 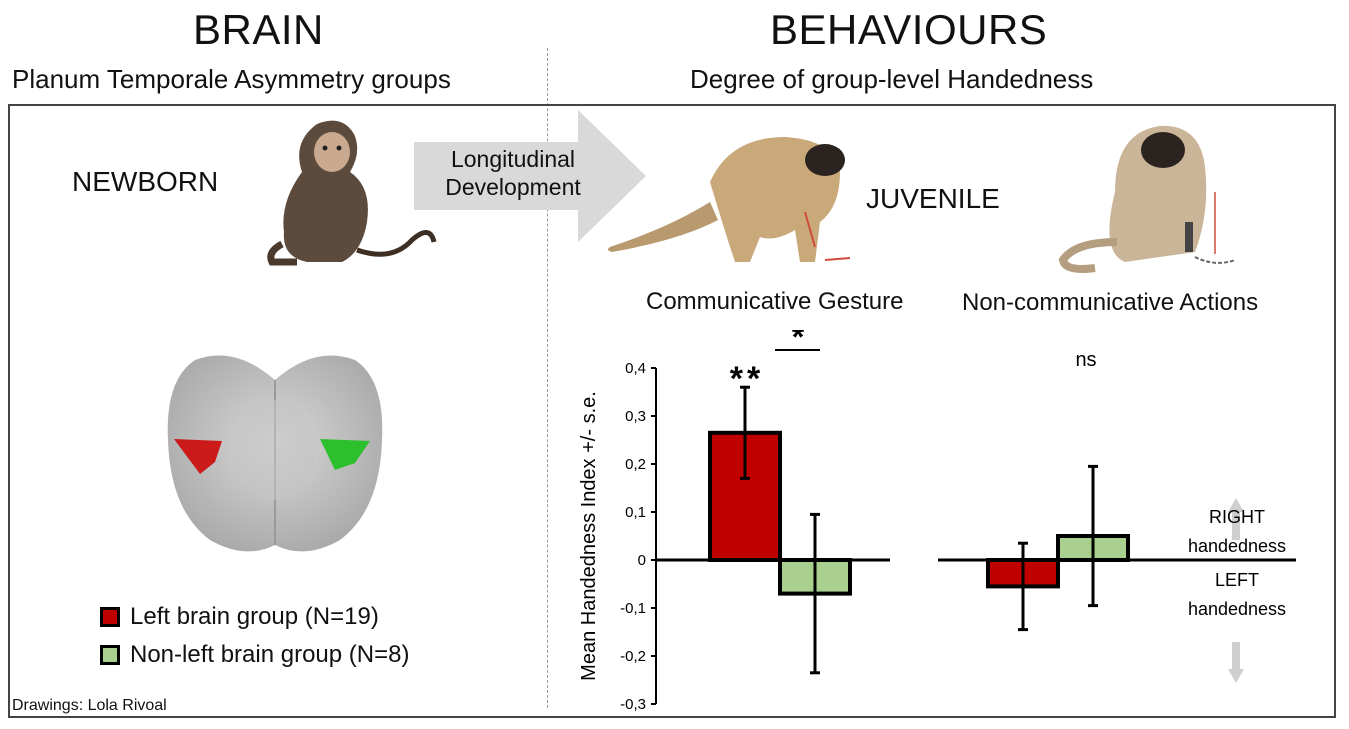 I want to click on legend-swatch-nonleft, so click(x=110, y=655).